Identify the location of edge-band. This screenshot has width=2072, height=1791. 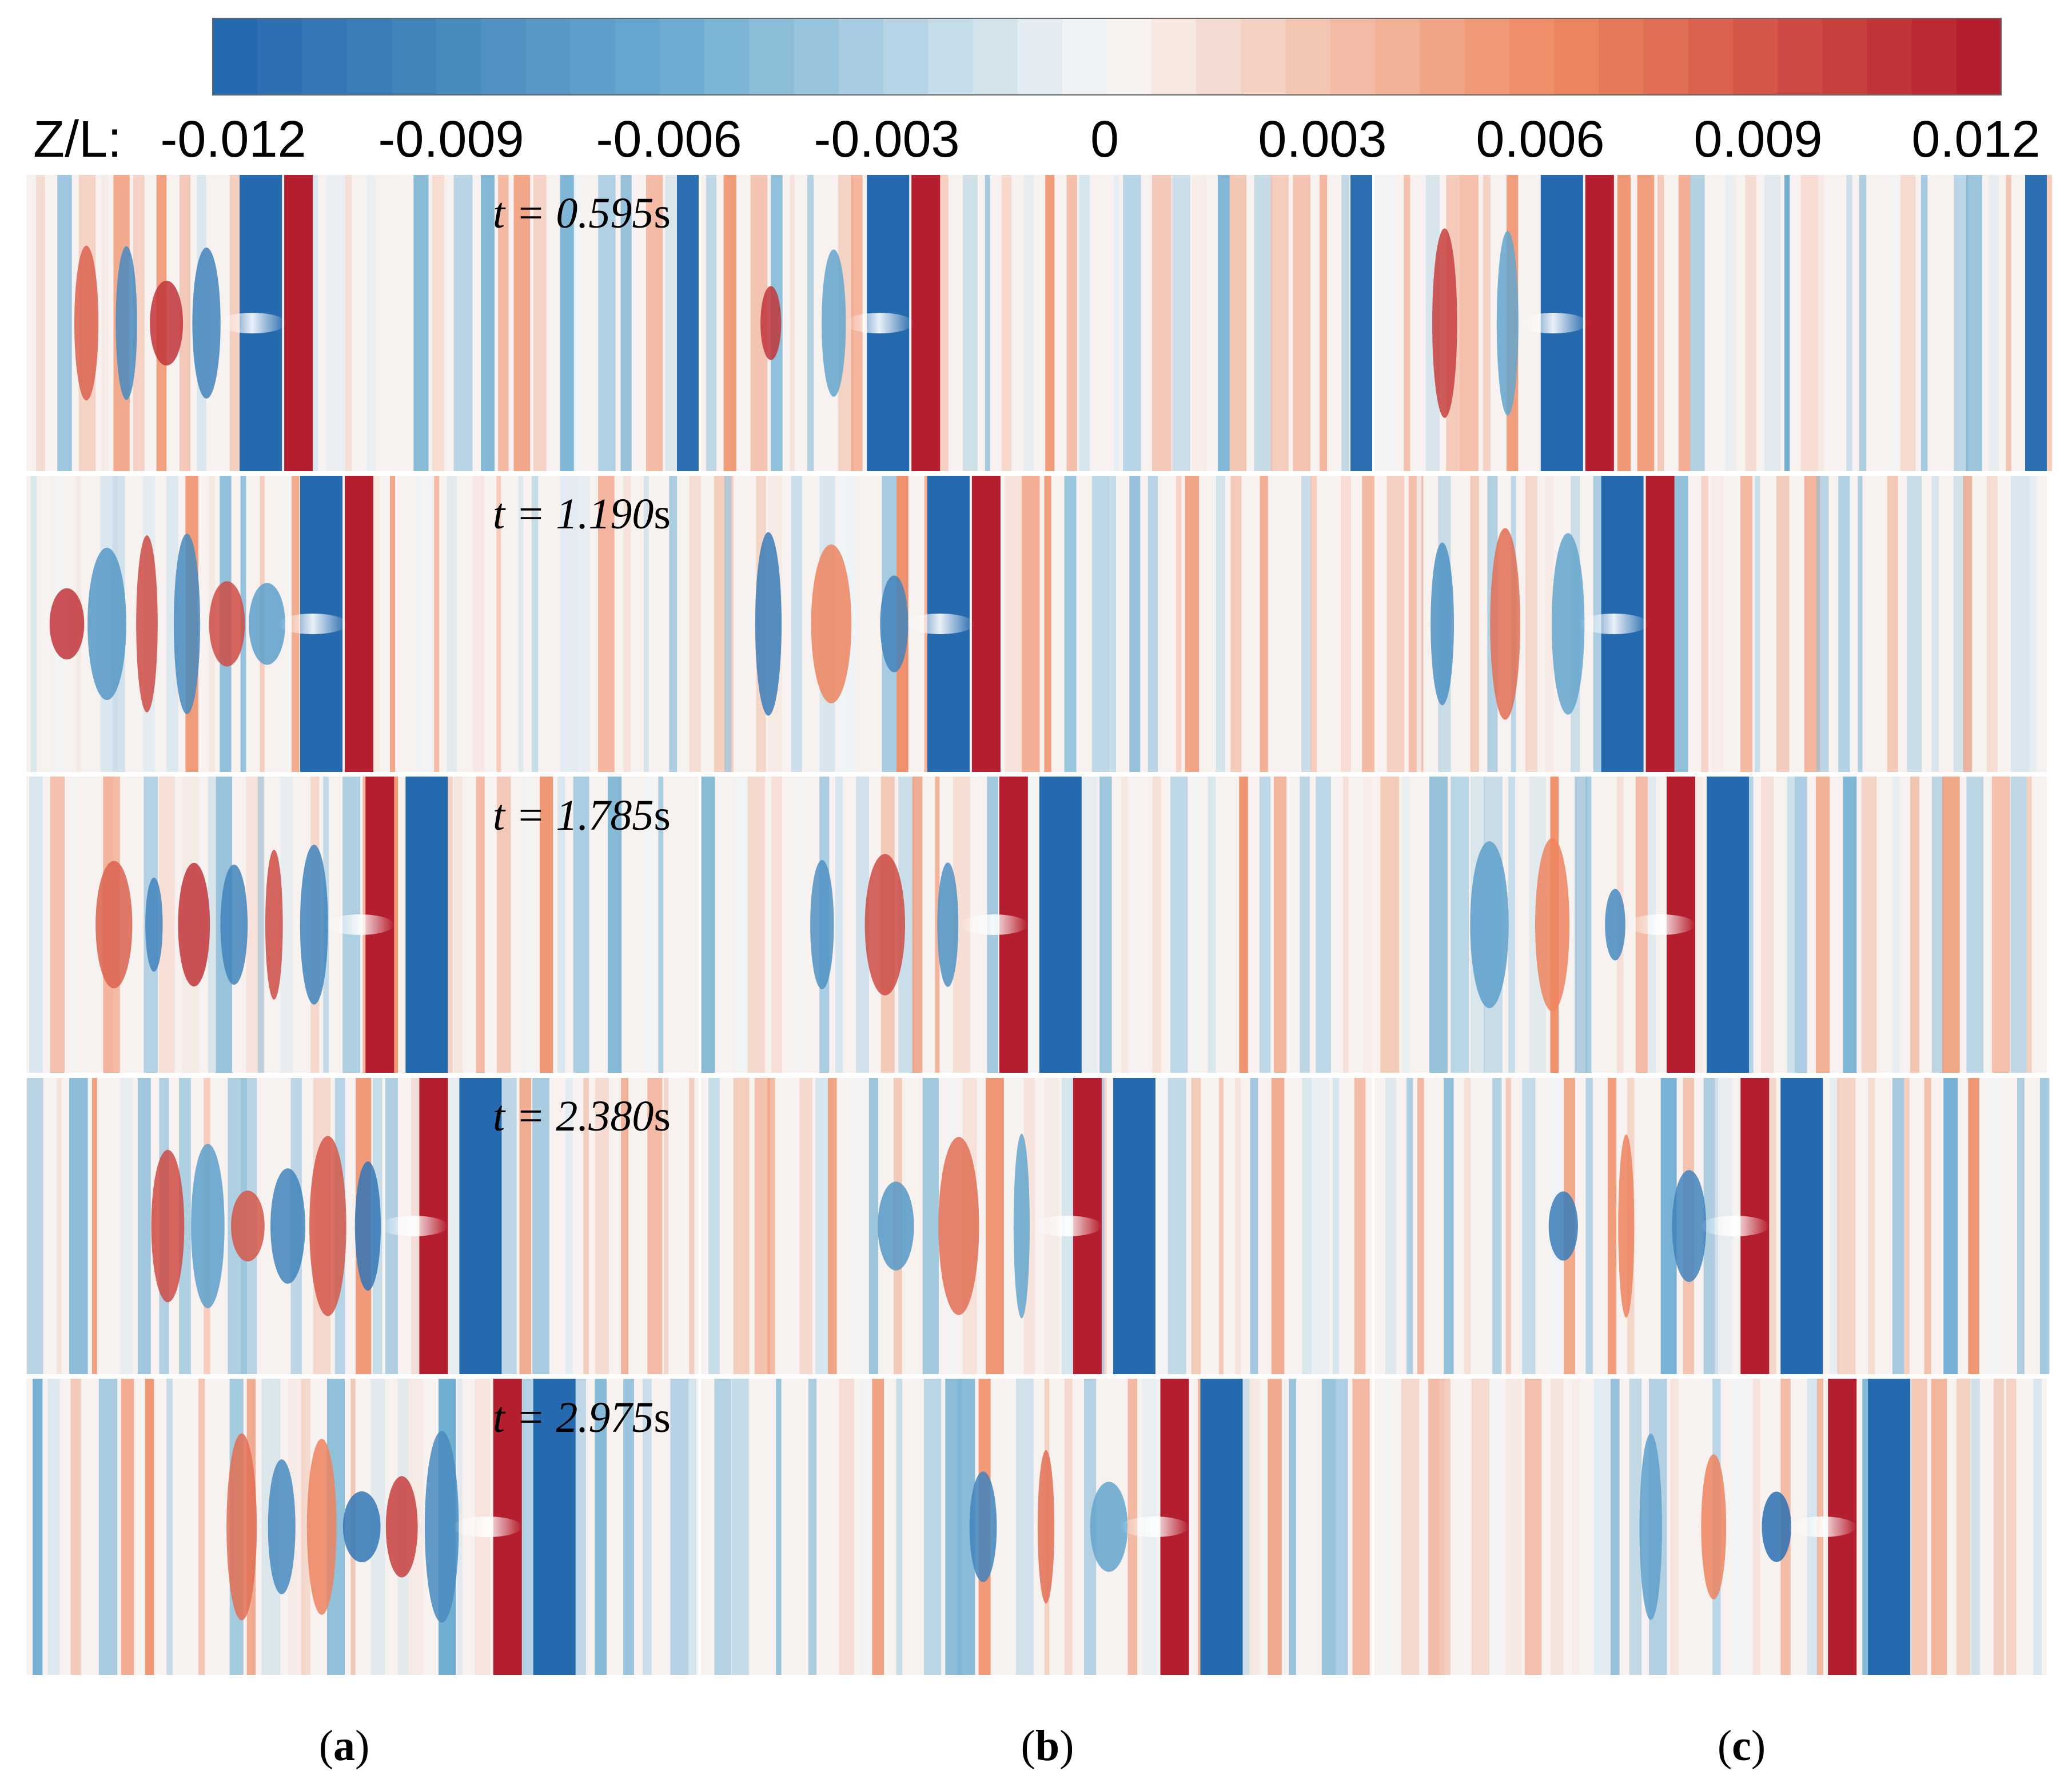
(2036, 323).